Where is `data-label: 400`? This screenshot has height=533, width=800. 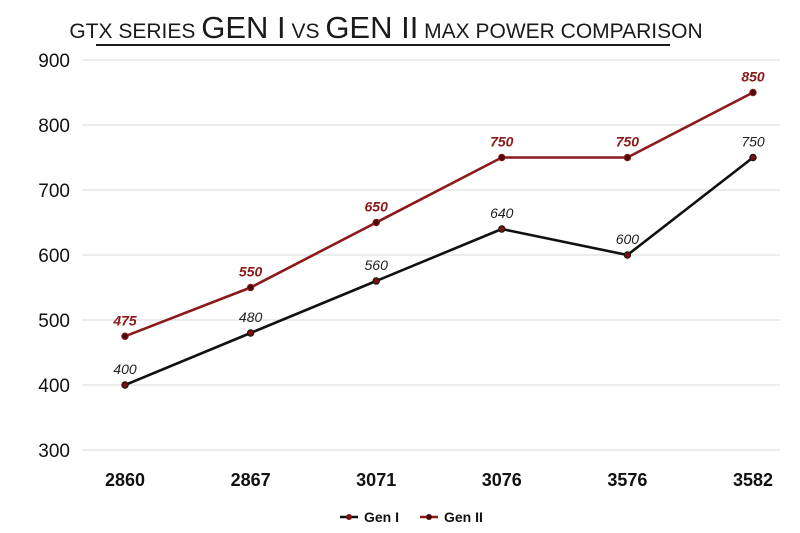
data-label: 400 is located at coordinates (125, 369).